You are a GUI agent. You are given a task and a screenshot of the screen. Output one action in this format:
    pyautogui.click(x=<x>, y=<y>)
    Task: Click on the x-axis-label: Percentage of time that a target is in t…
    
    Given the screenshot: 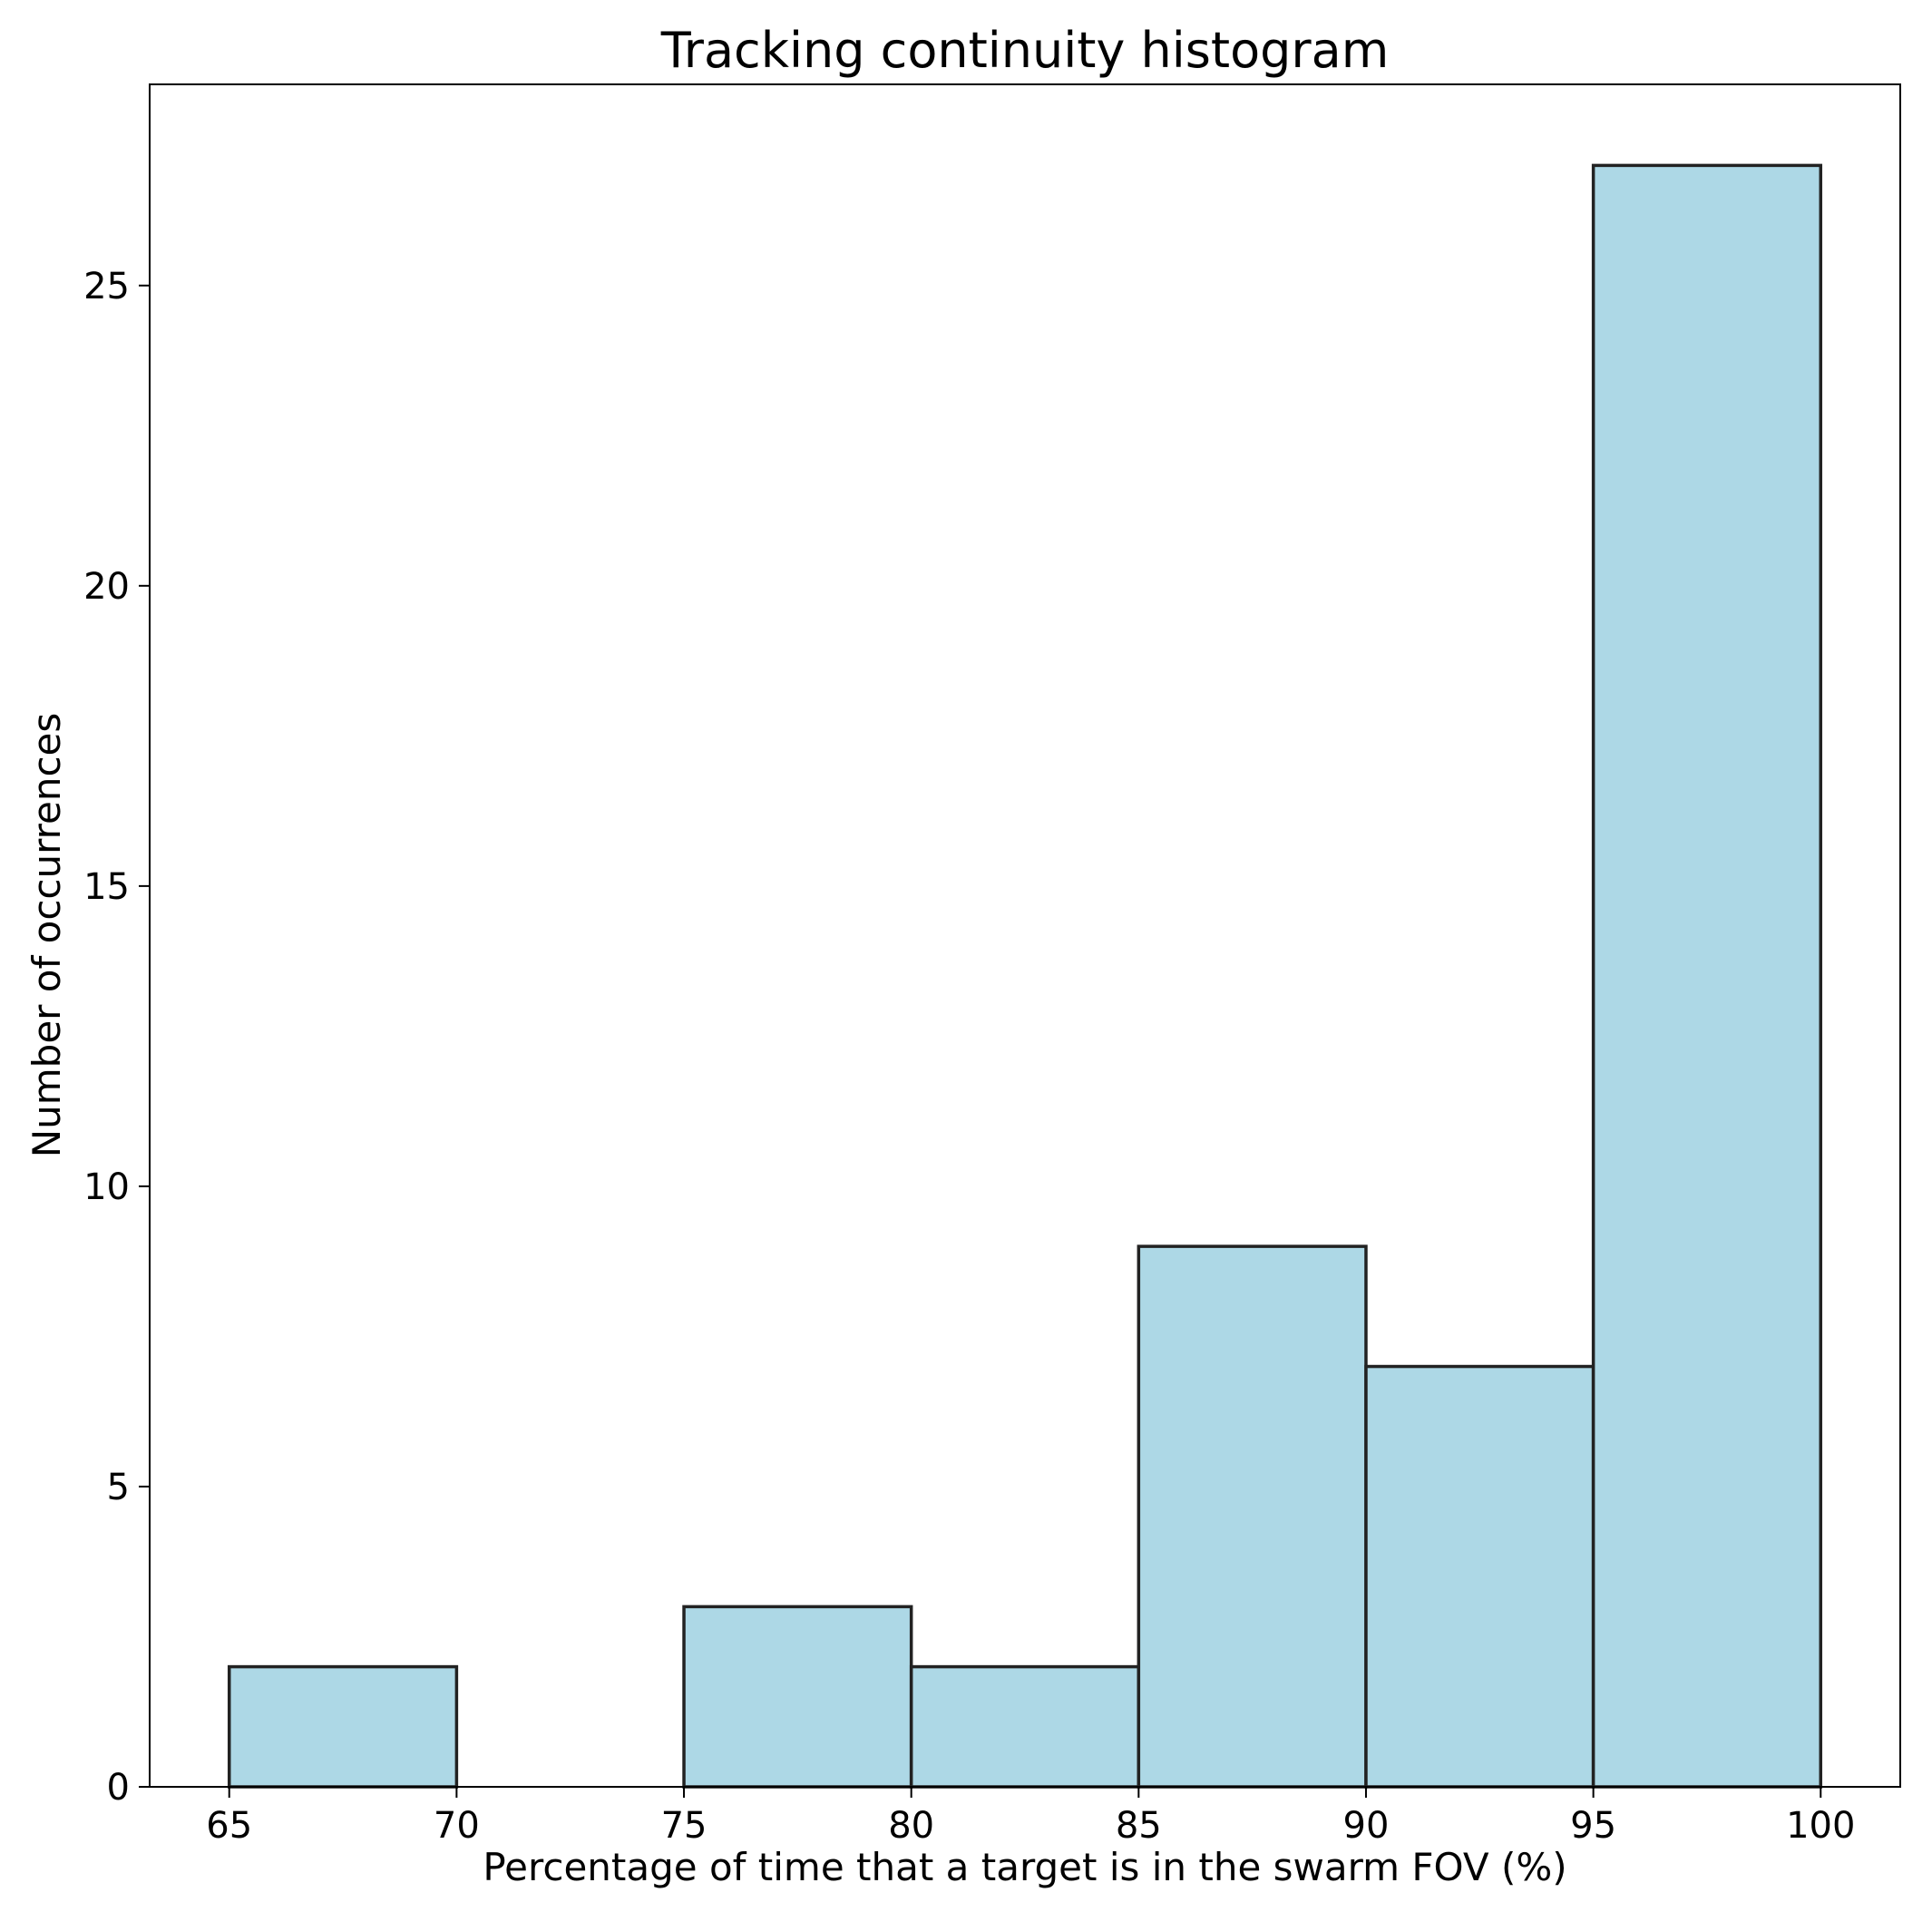 What is the action you would take?
    pyautogui.click(x=1024, y=1867)
    